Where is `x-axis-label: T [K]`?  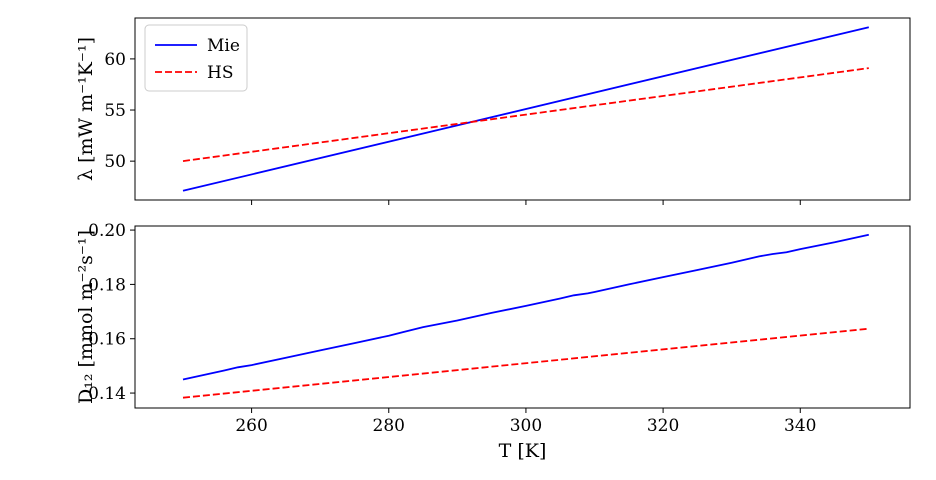 x-axis-label: T [K] is located at coordinates (523, 451).